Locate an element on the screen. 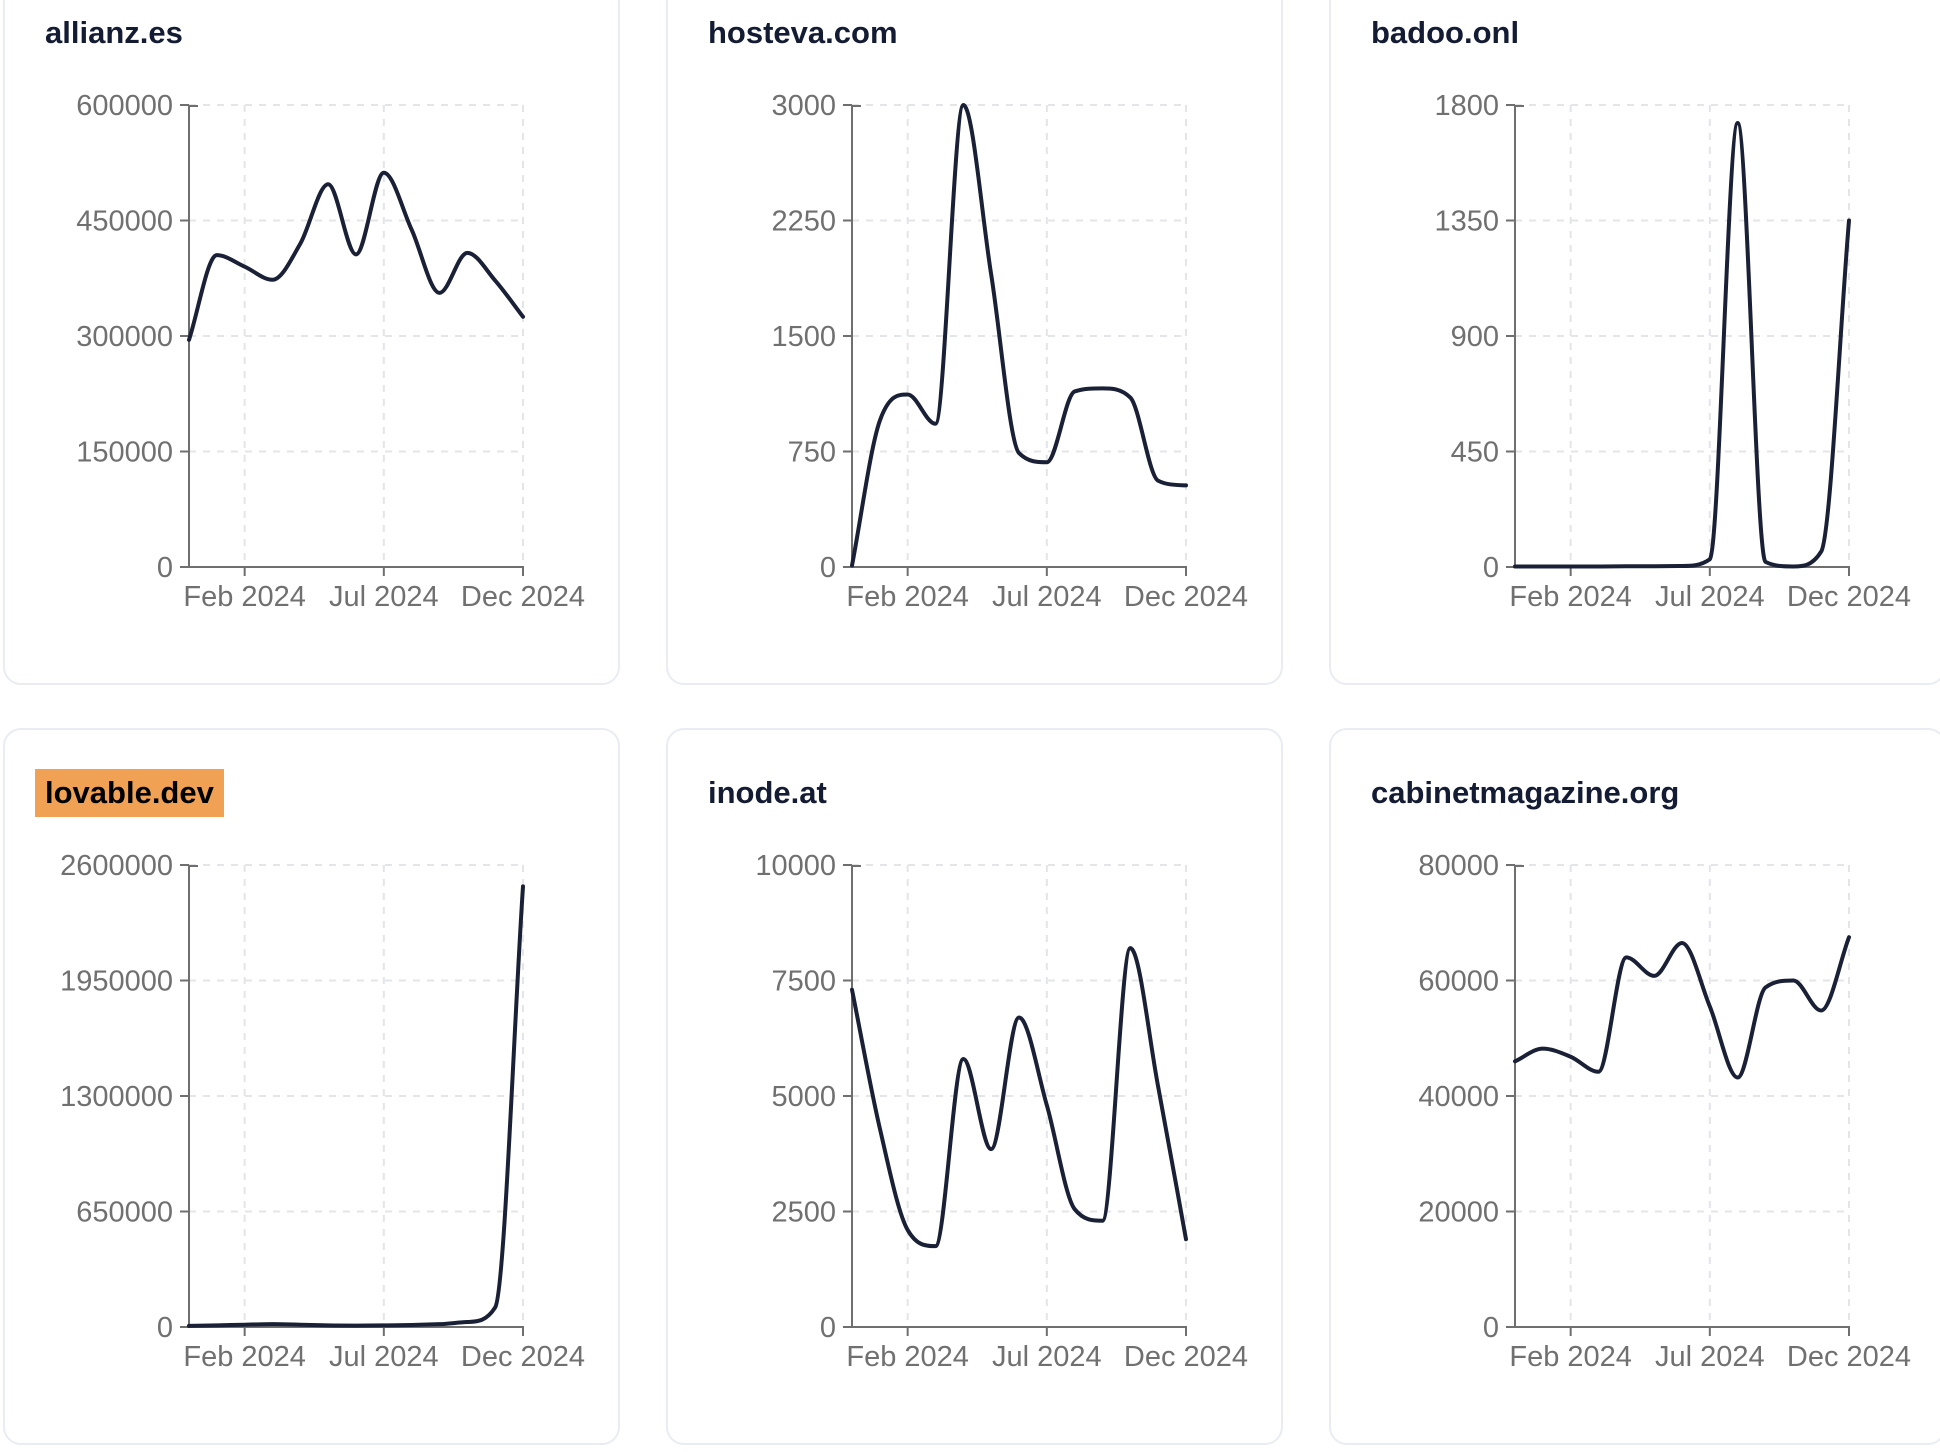  card-title: hosteva.com is located at coordinates (803, 33).